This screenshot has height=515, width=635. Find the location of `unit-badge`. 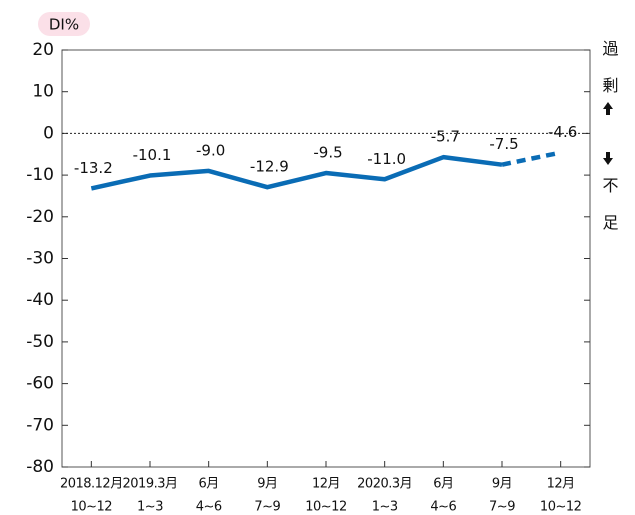

unit-badge is located at coordinates (64, 24).